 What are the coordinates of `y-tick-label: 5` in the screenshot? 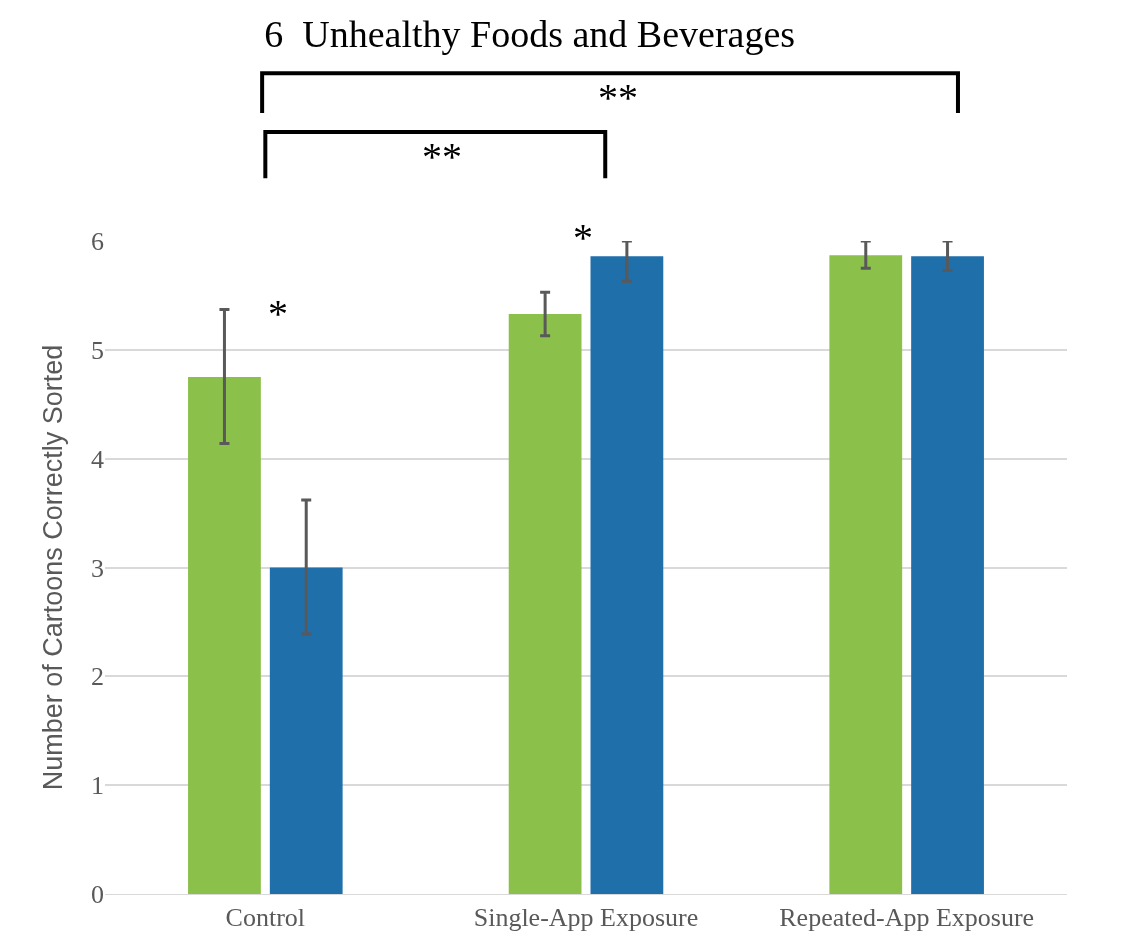 It's located at (97, 350).